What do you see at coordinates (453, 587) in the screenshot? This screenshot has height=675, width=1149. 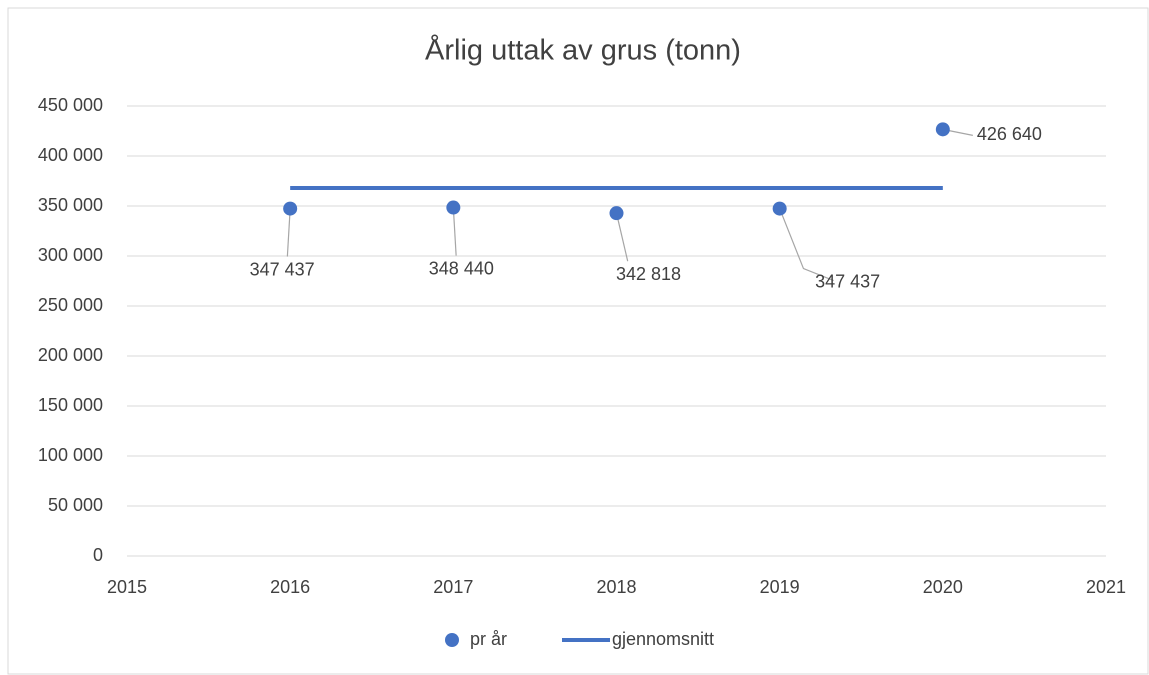 I see `x-tick-label: 2017` at bounding box center [453, 587].